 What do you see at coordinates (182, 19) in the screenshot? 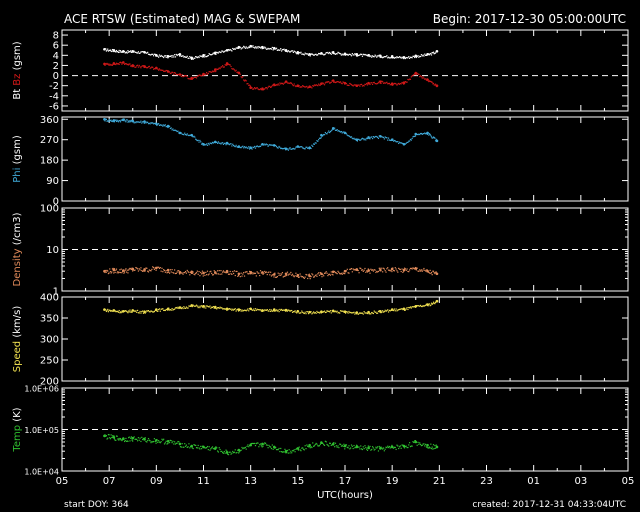
I see `chart-title: ACE RTSW (Estimated) MAG & SWEPAM` at bounding box center [182, 19].